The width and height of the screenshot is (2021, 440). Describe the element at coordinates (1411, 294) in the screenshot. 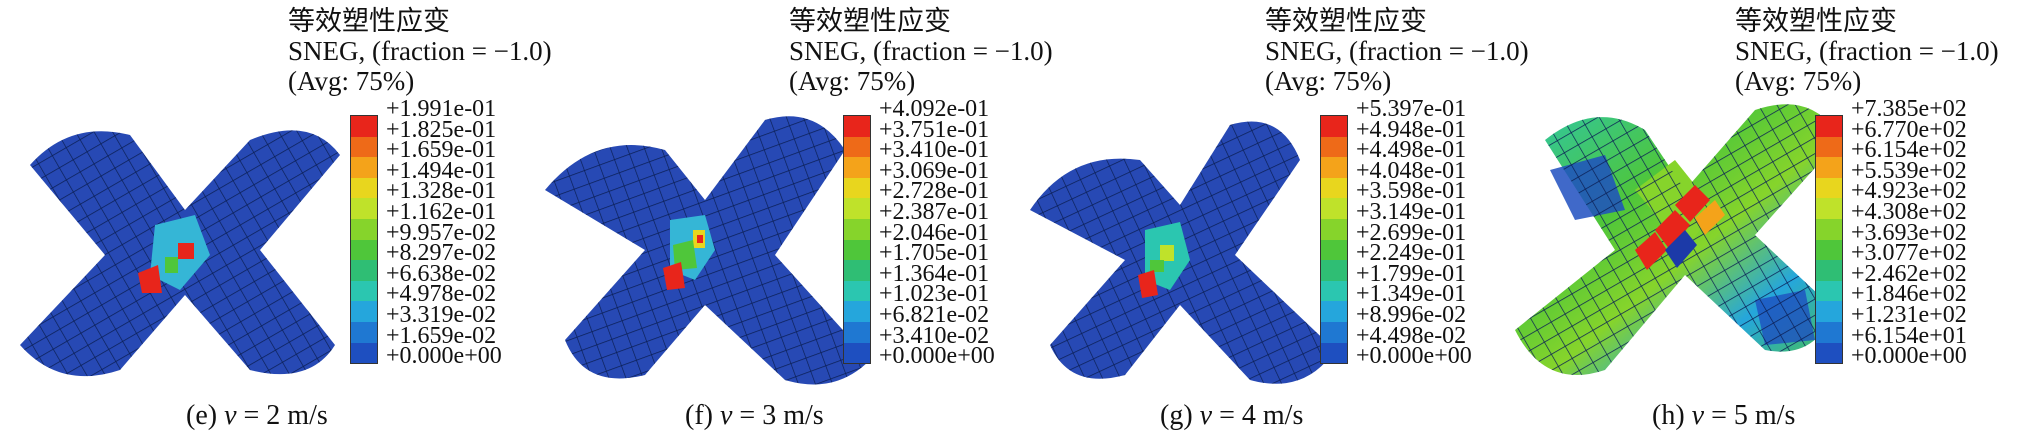

I see `legend-tick-label: +1.349e-01` at that location.